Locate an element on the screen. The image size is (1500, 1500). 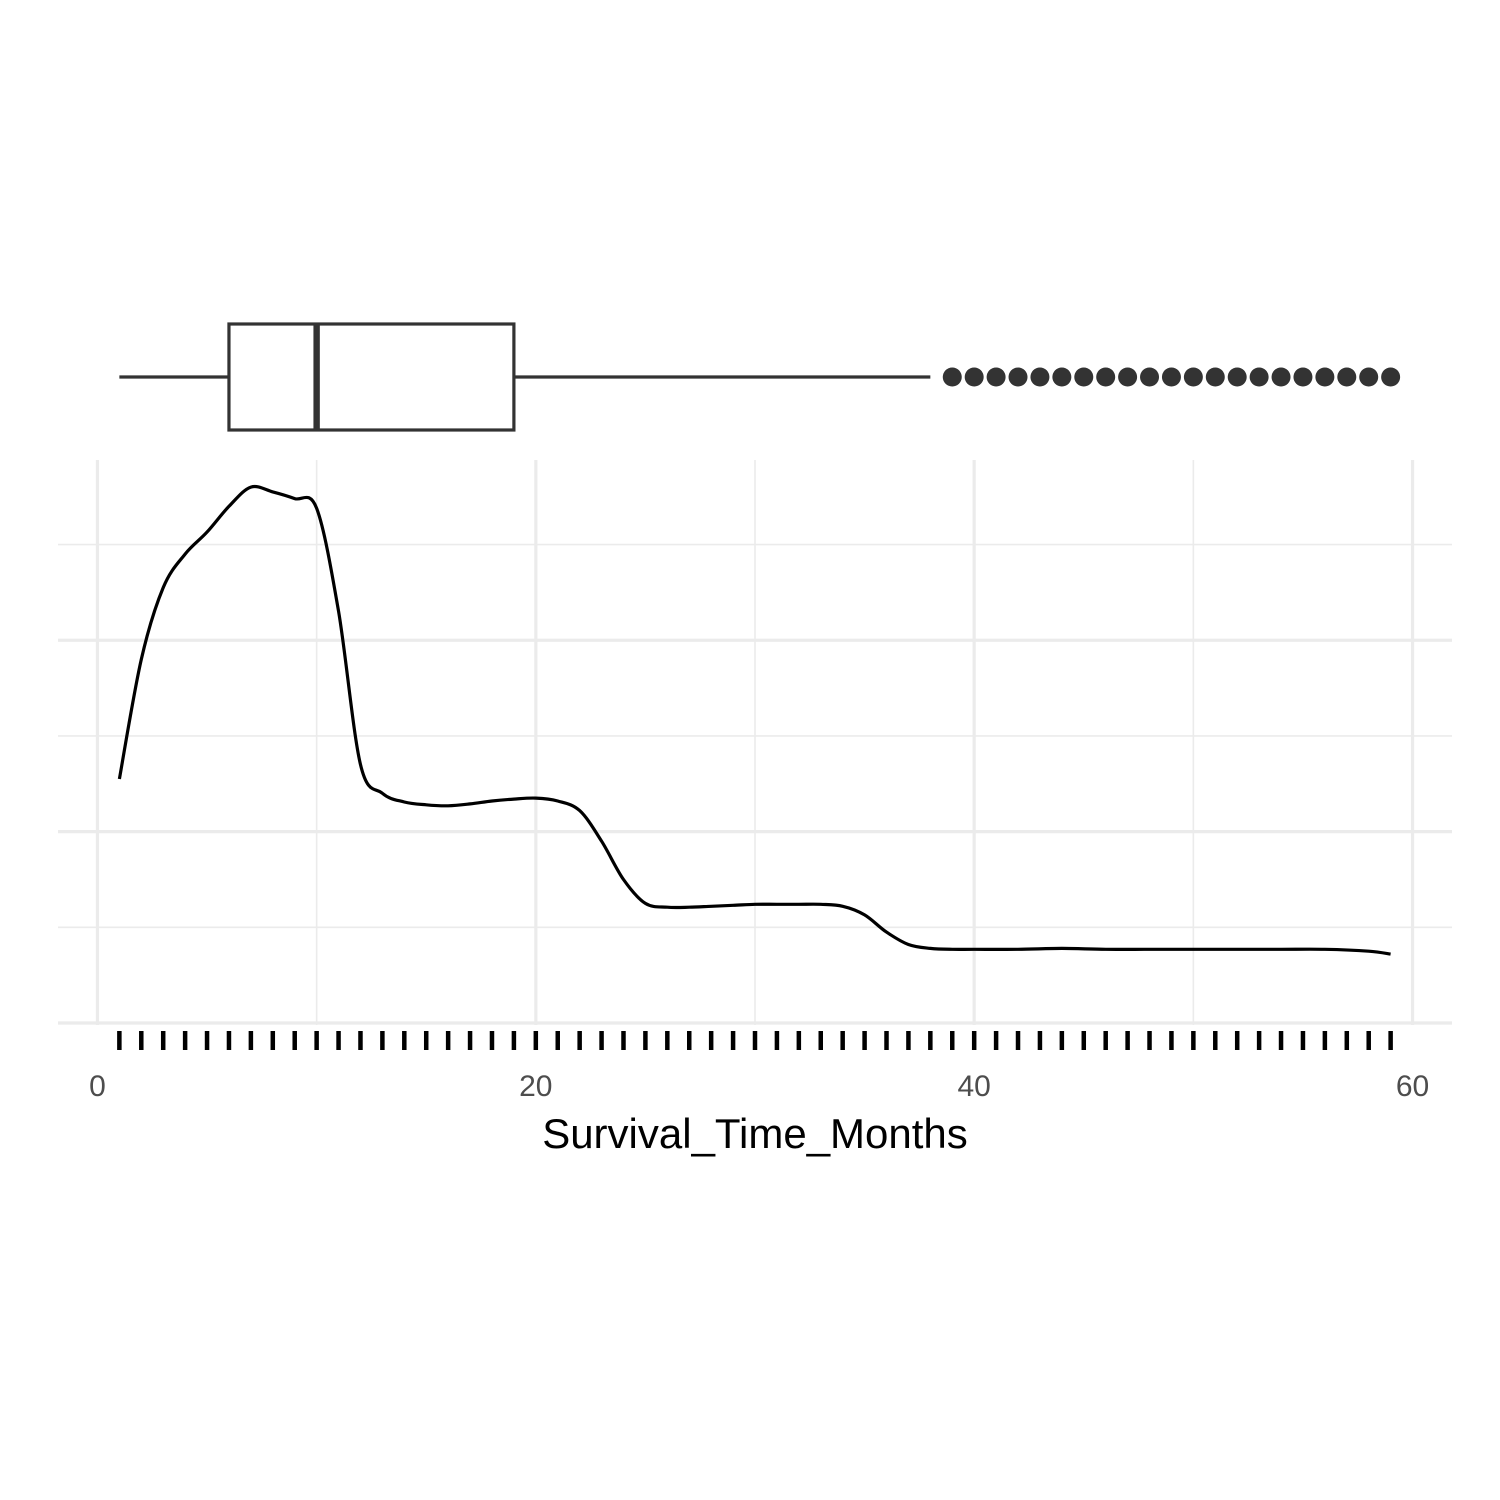
x-tick-label: 20 is located at coordinates (535, 1086).